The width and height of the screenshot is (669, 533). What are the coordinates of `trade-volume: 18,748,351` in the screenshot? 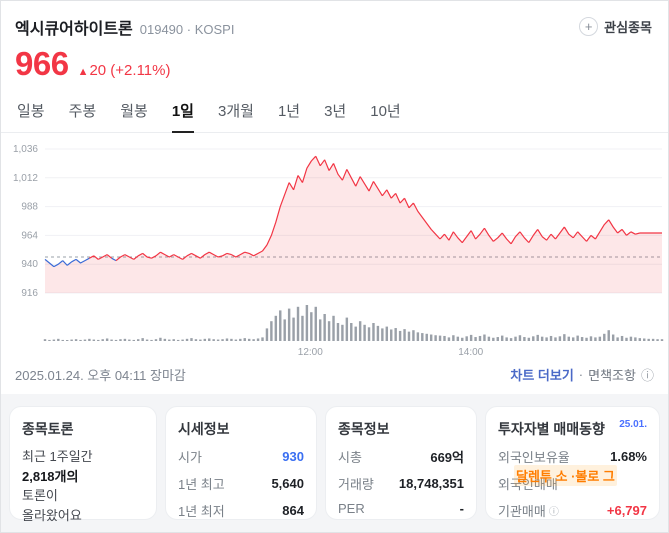 It's located at (431, 483).